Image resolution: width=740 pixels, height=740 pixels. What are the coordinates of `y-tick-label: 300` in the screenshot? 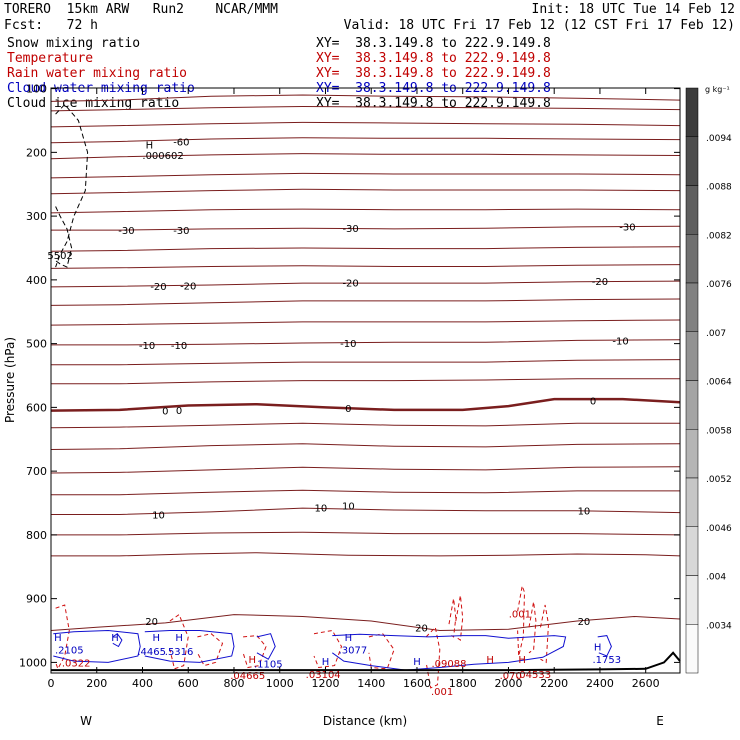 It's located at (36, 216).